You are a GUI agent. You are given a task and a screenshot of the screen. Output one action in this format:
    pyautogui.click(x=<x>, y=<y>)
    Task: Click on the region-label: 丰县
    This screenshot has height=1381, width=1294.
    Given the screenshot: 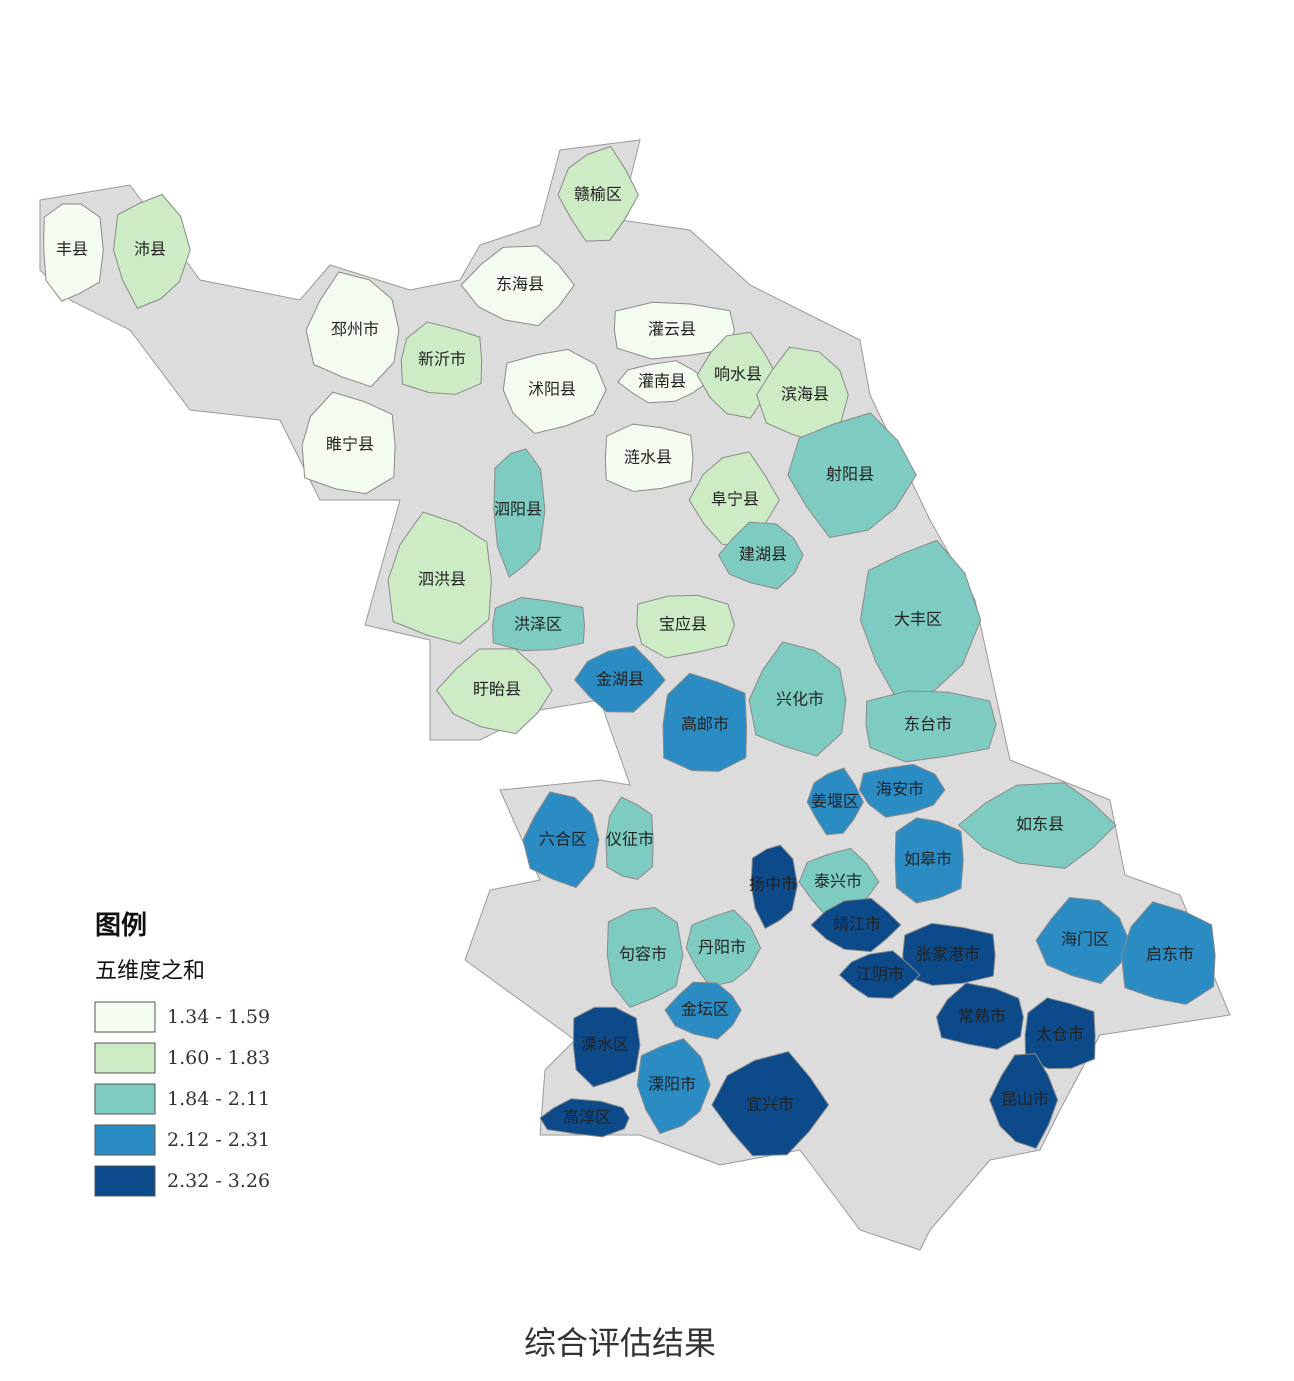 What is the action you would take?
    pyautogui.click(x=72, y=249)
    